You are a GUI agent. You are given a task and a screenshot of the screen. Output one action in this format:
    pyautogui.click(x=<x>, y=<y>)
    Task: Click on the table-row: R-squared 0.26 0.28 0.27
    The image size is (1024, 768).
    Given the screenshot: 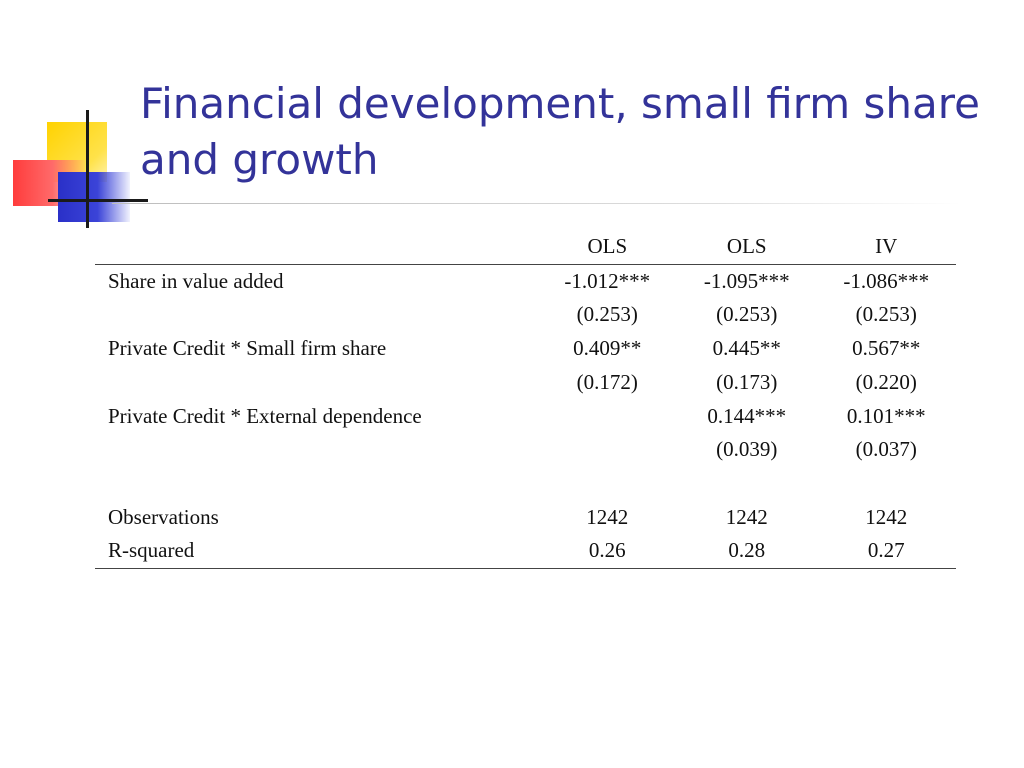 What is the action you would take?
    pyautogui.click(x=525, y=552)
    